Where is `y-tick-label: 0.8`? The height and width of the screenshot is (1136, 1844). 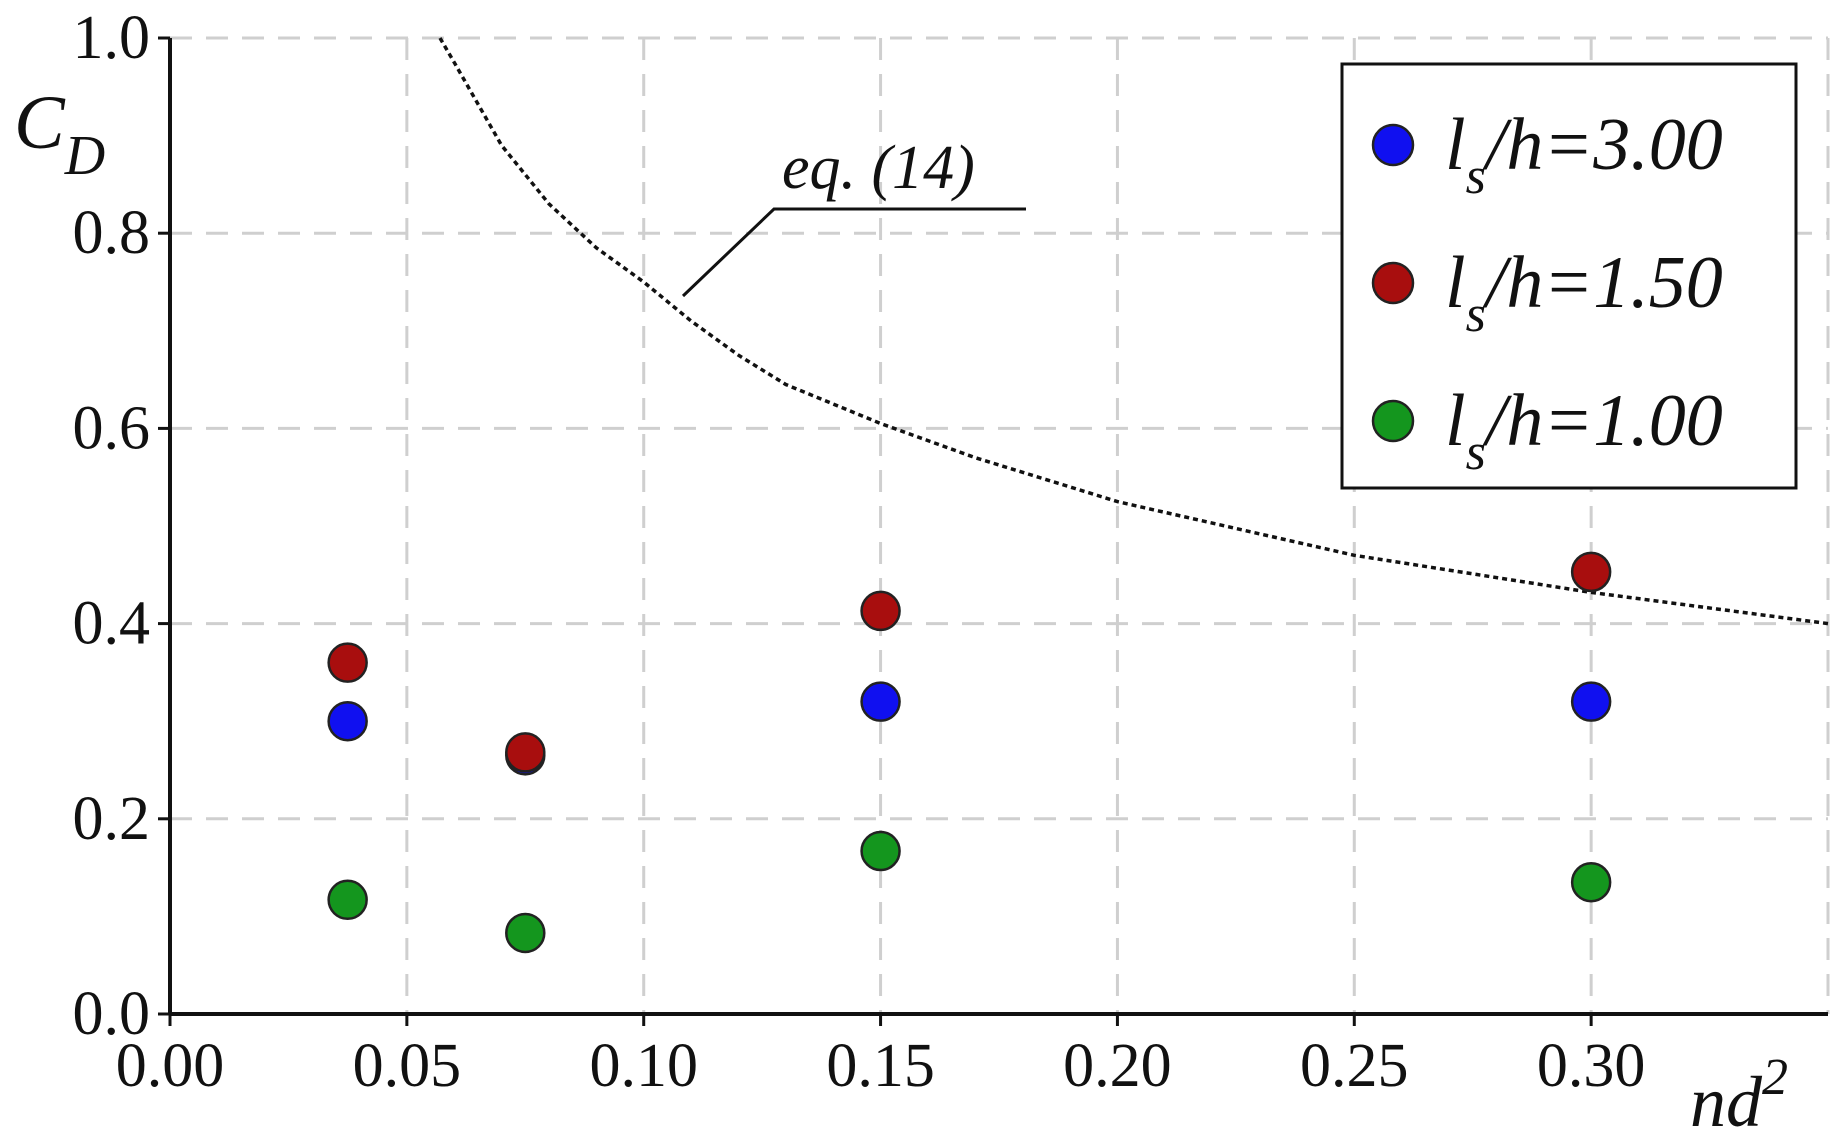
y-tick-label: 0.8 is located at coordinates (112, 233).